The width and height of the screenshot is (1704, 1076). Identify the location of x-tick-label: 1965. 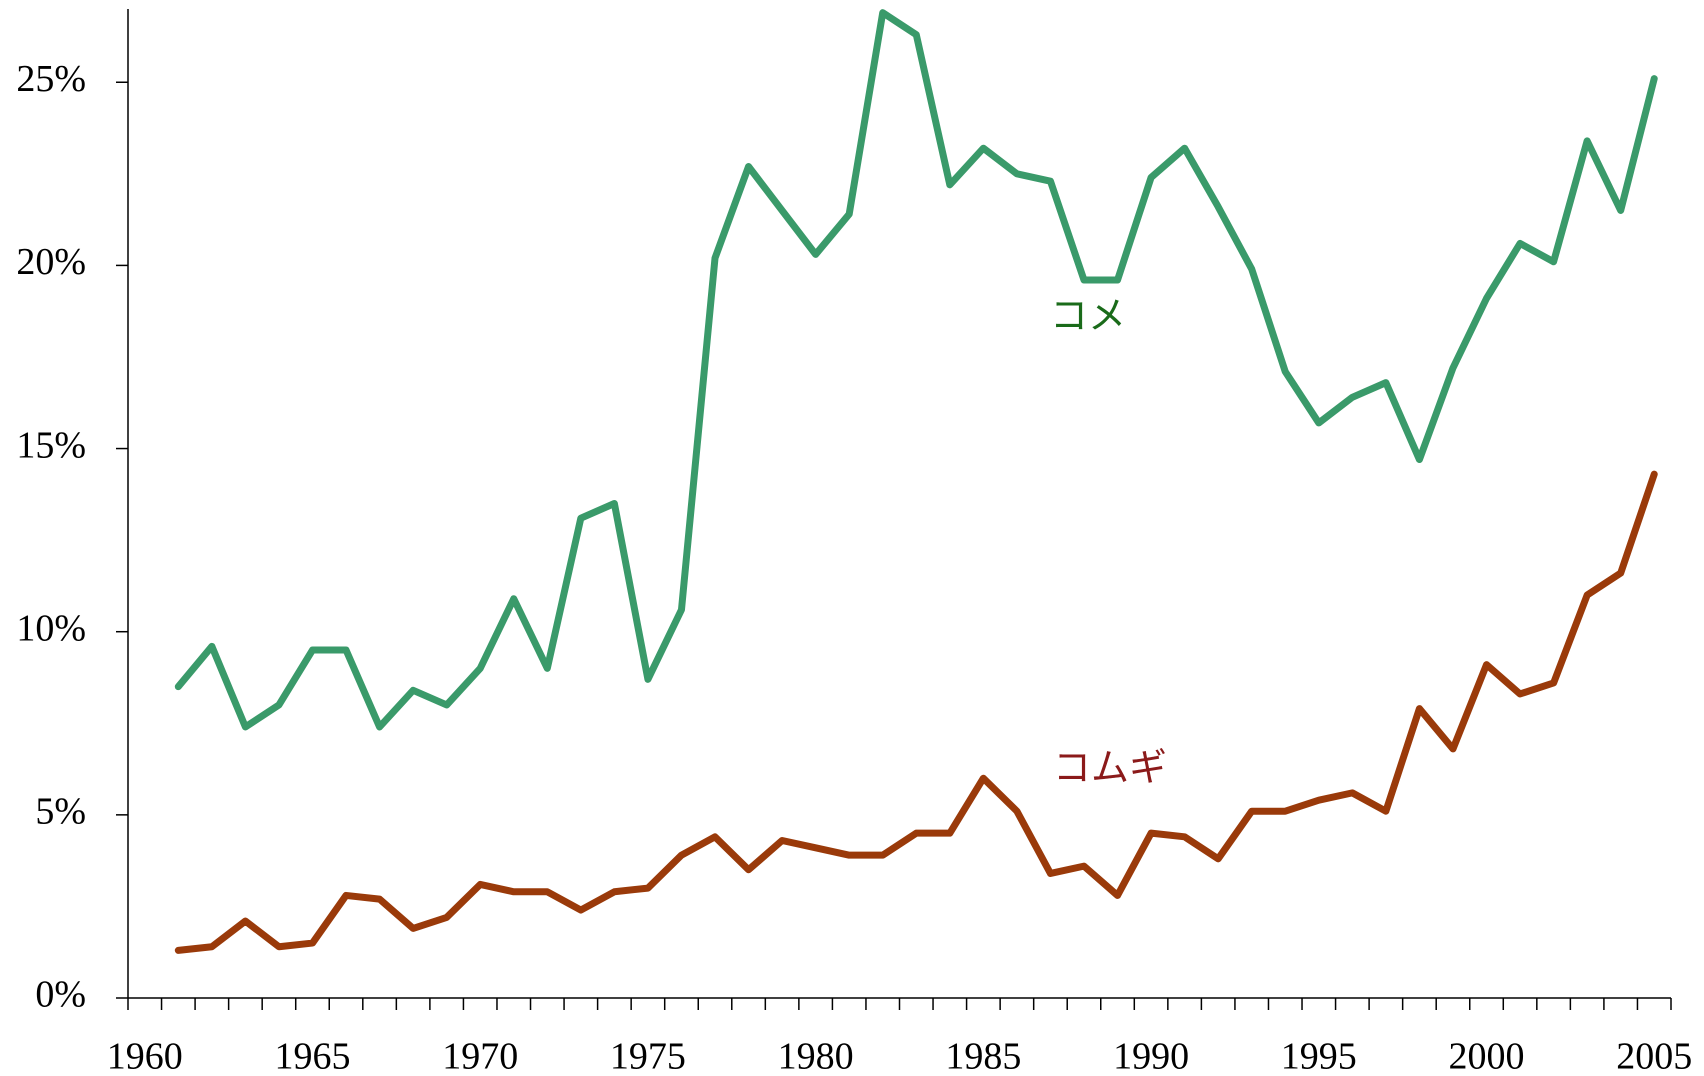
(312, 1056).